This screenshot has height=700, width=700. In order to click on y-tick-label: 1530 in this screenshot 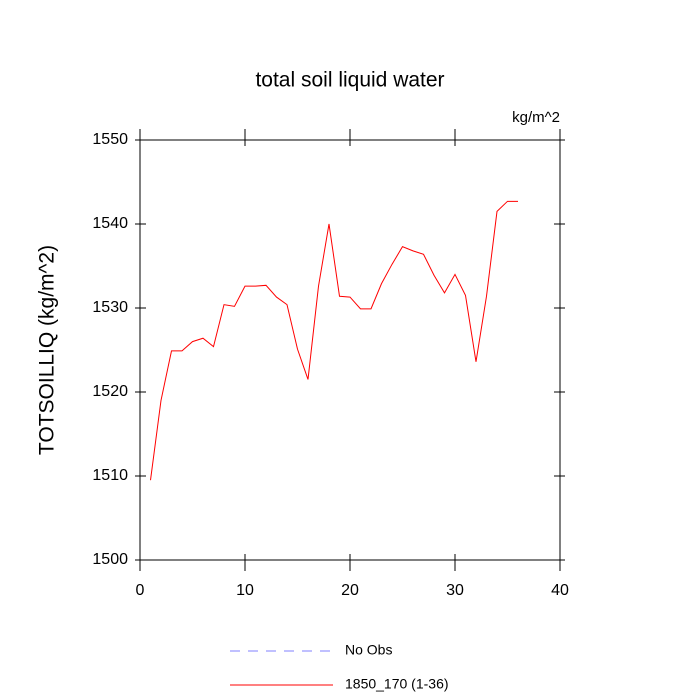, I will do `click(110, 307)`.